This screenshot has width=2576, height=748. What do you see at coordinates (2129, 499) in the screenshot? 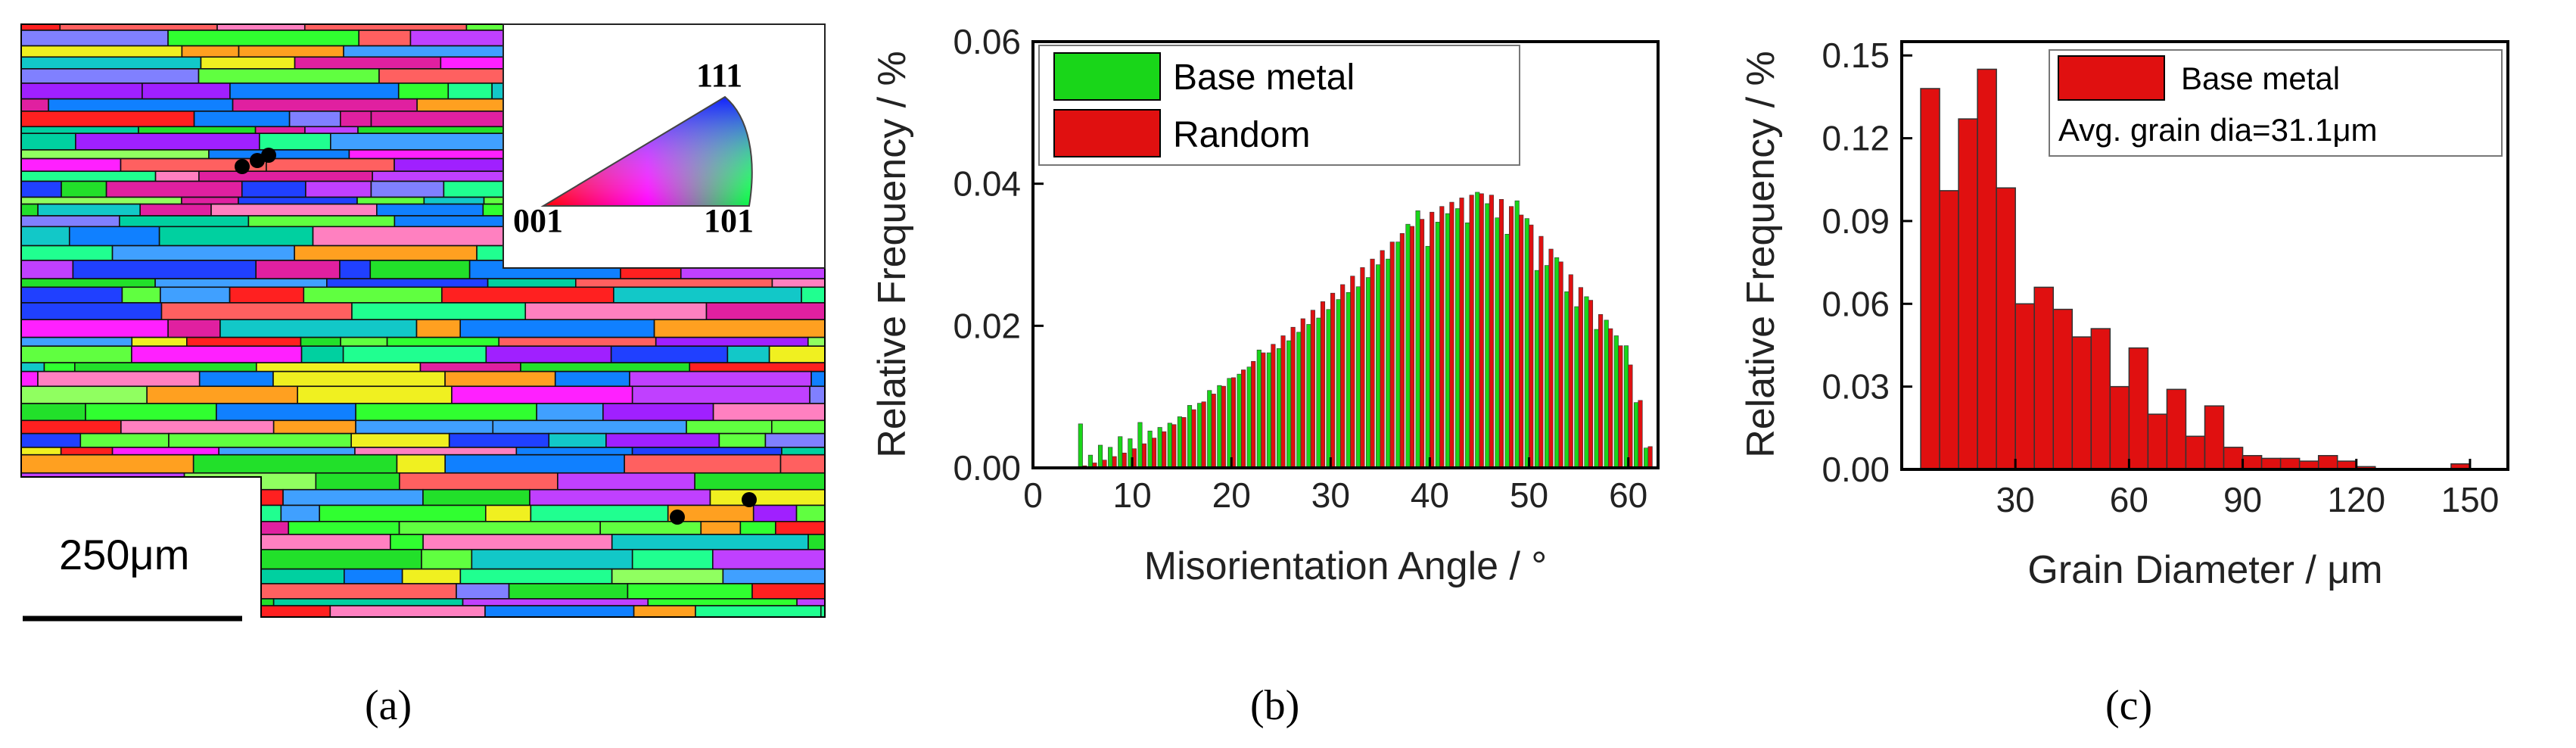
I see `x-tick-label-c: 60` at bounding box center [2129, 499].